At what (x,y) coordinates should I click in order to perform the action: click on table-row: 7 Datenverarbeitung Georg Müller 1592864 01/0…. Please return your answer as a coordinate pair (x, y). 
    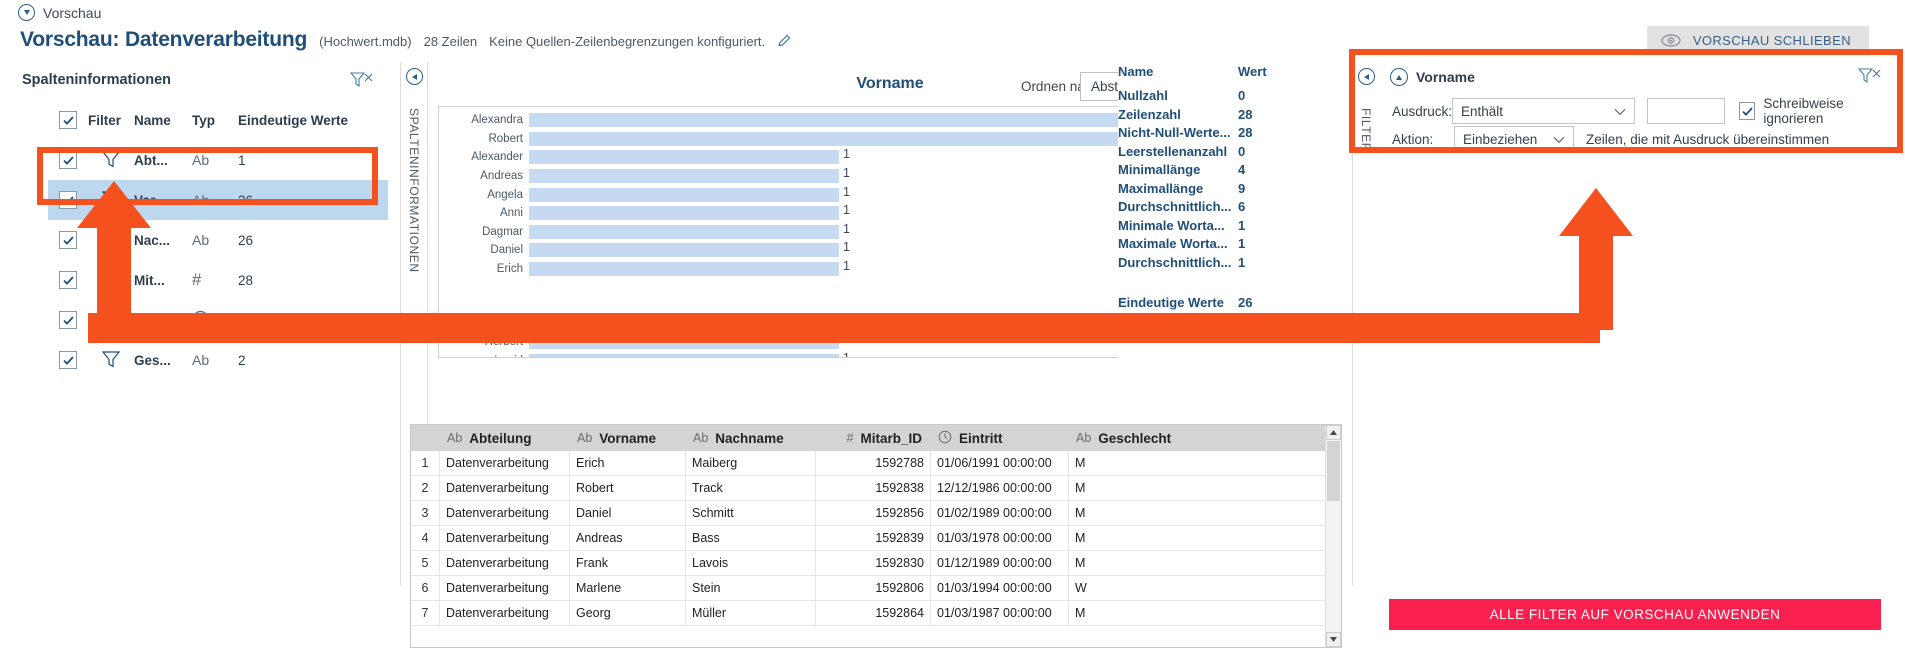
    Looking at the image, I should click on (876, 613).